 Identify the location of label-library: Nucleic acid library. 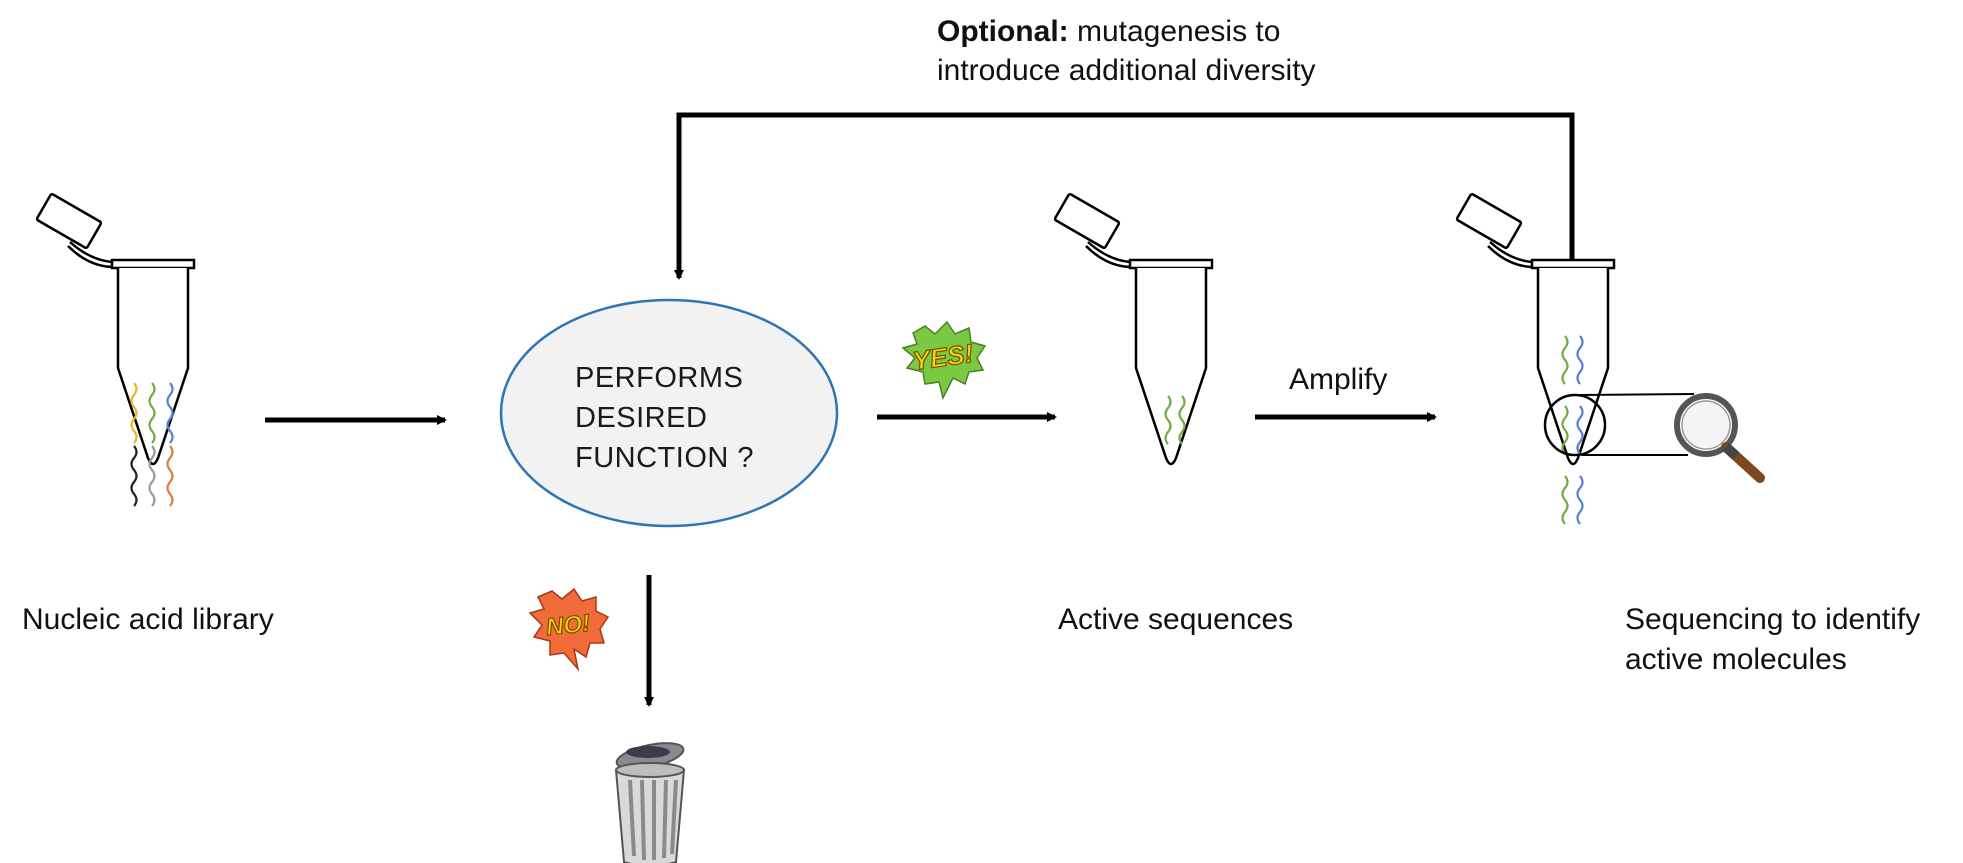
(148, 619).